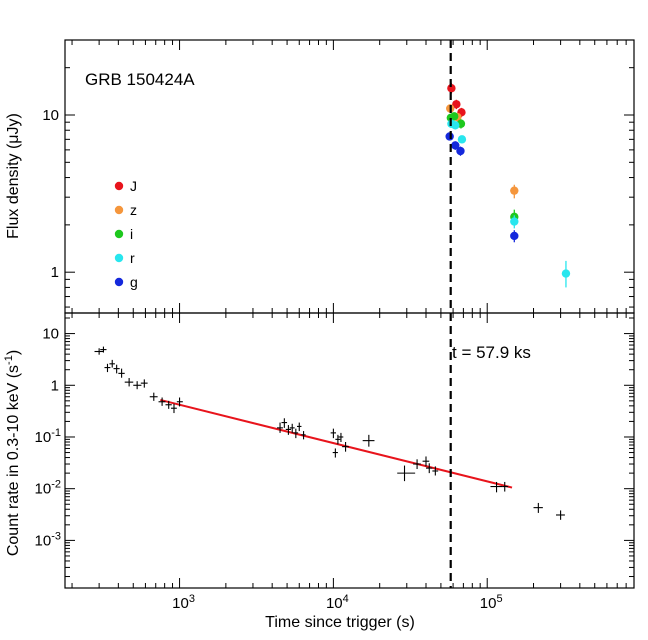  I want to click on x-tick-label: 10⁴, so click(337, 602).